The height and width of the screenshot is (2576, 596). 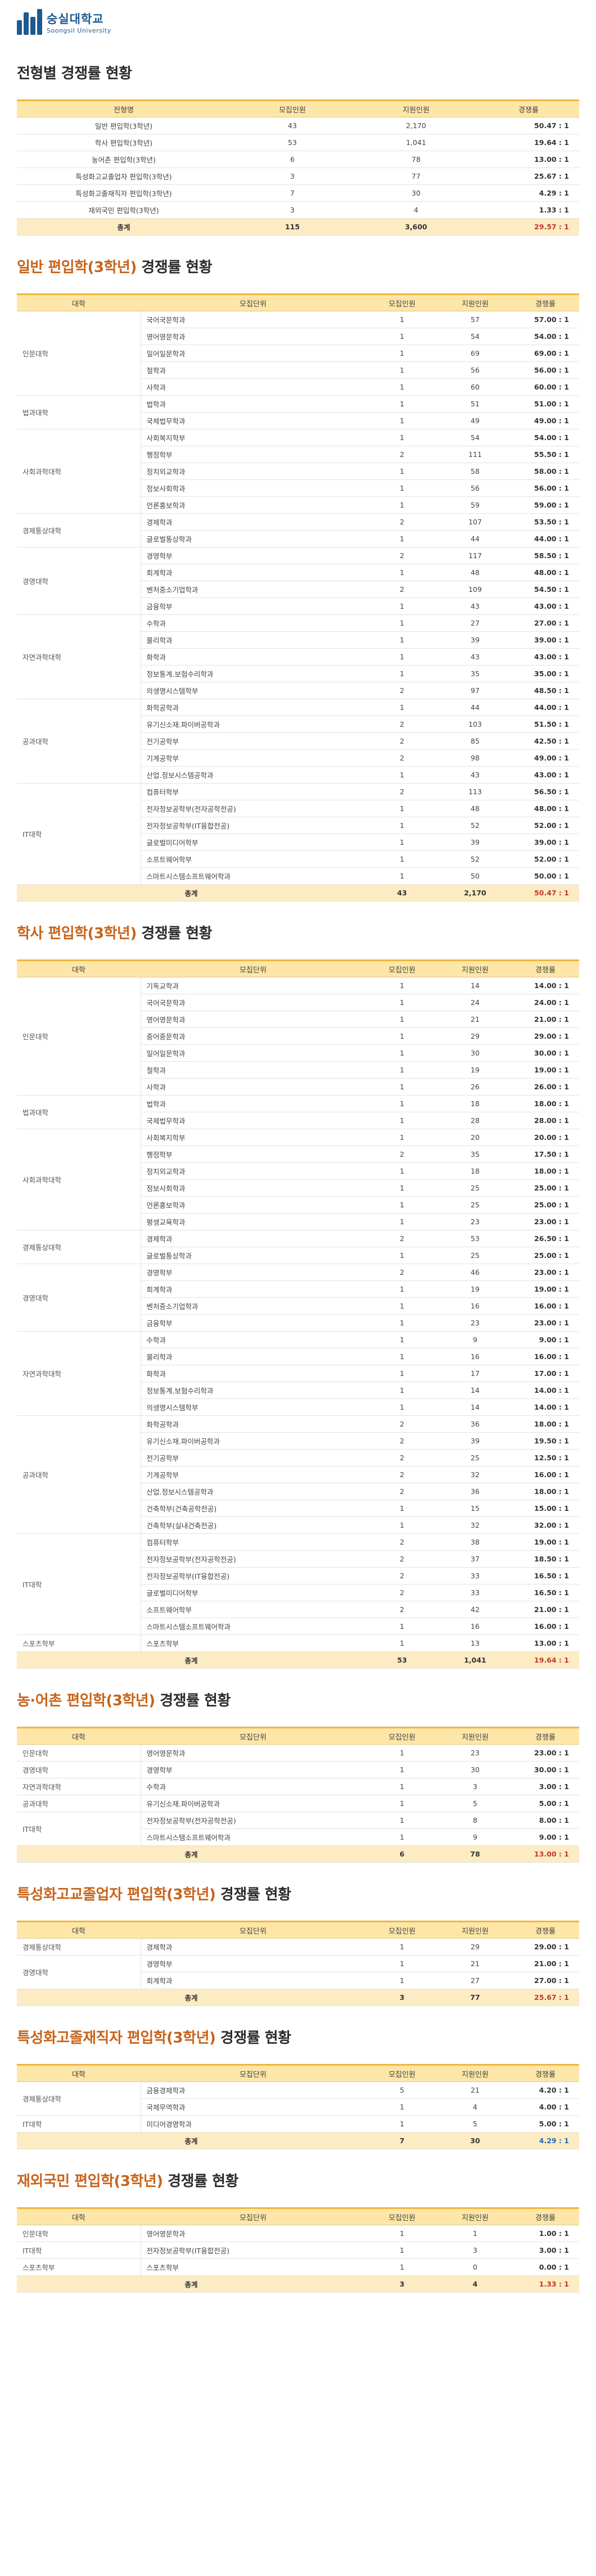 What do you see at coordinates (545, 2250) in the screenshot?
I see `competition-ratio: 3.00 : 1` at bounding box center [545, 2250].